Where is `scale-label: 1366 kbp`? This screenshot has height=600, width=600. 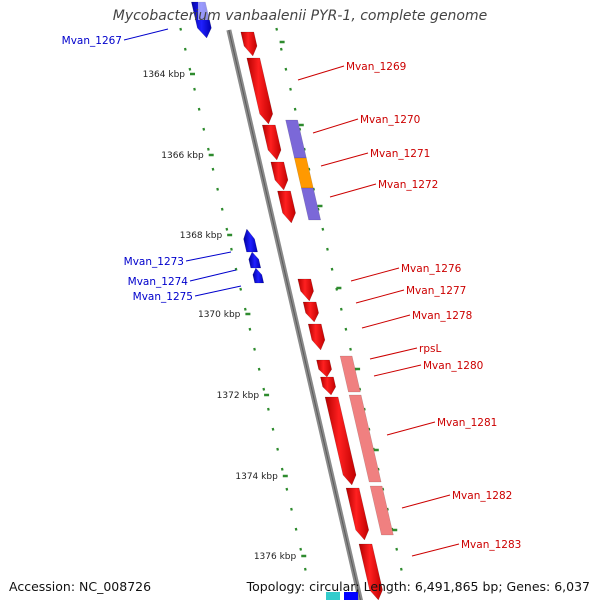 scale-label: 1366 kbp is located at coordinates (182, 156).